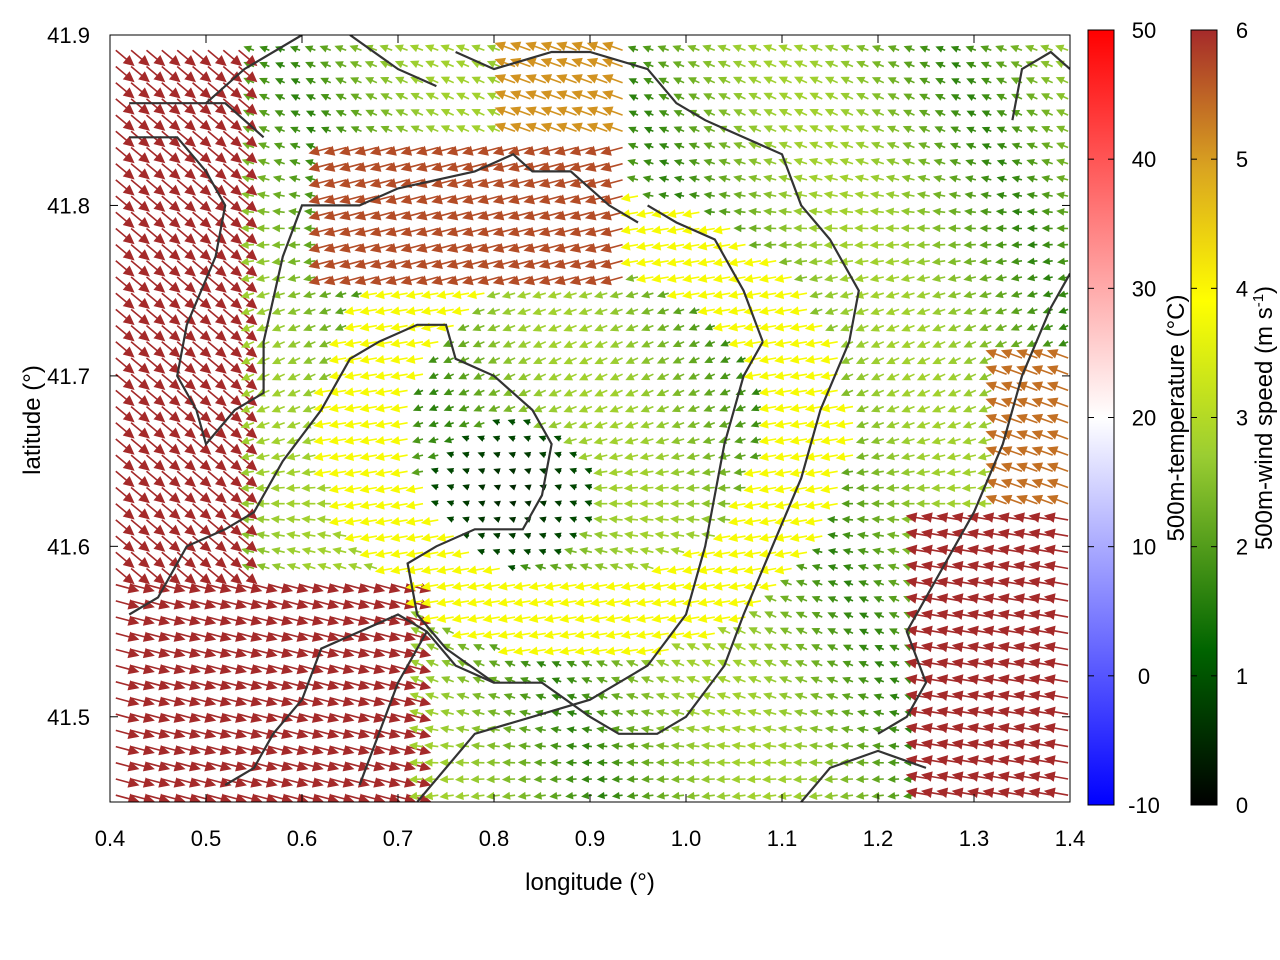 The image size is (1280, 960). Describe the element at coordinates (302, 838) in the screenshot. I see `x-tick-label: 0.6` at that location.